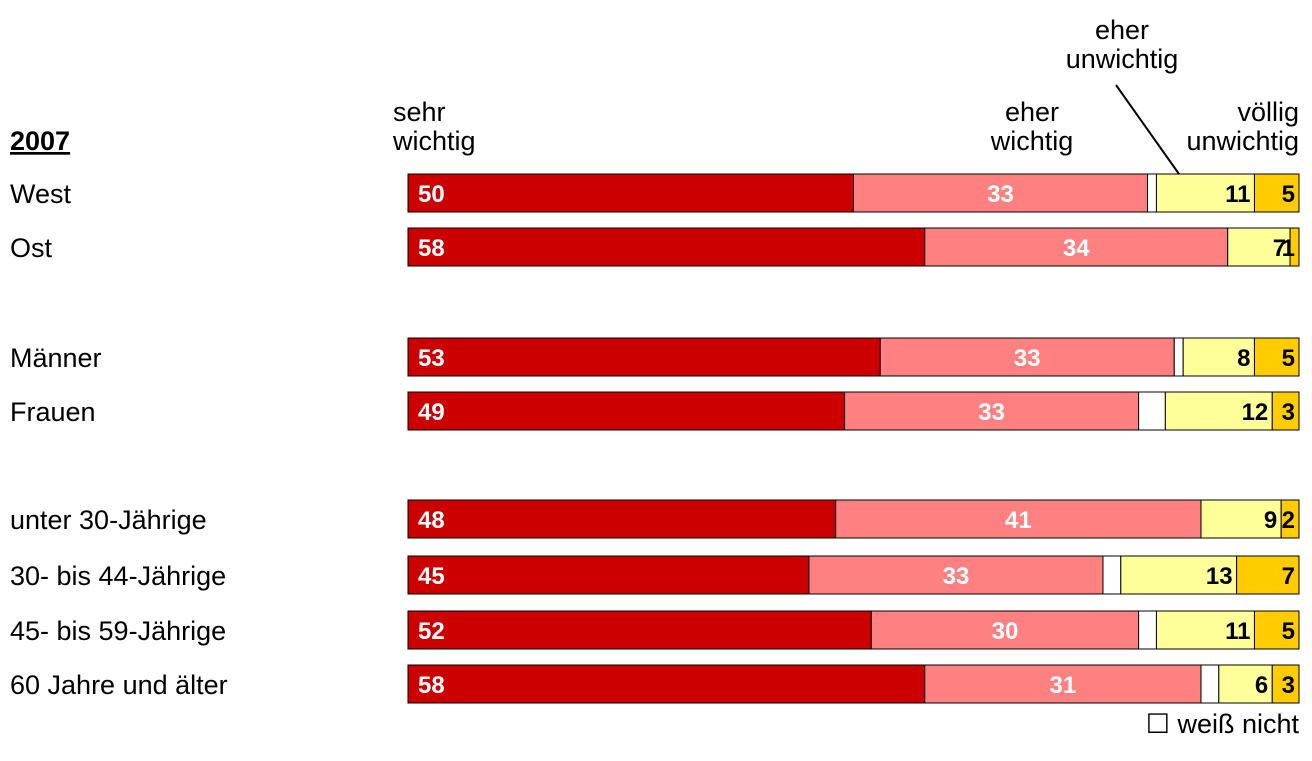 The height and width of the screenshot is (761, 1312). I want to click on category-label: Männer, so click(56, 358).